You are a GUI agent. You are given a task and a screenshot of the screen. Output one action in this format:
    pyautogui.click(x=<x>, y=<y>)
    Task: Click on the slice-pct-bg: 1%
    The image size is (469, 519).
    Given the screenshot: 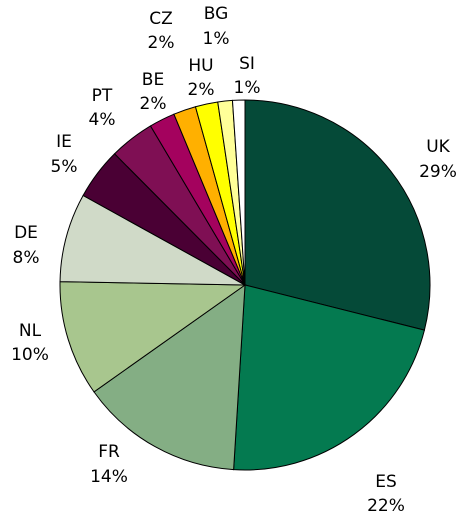 What is the action you would take?
    pyautogui.click(x=216, y=39)
    